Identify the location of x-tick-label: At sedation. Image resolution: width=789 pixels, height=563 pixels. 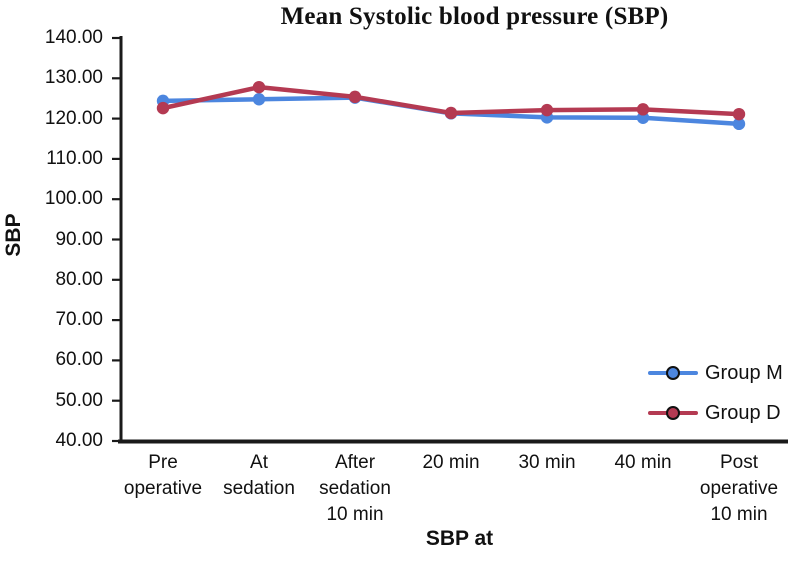
(259, 475).